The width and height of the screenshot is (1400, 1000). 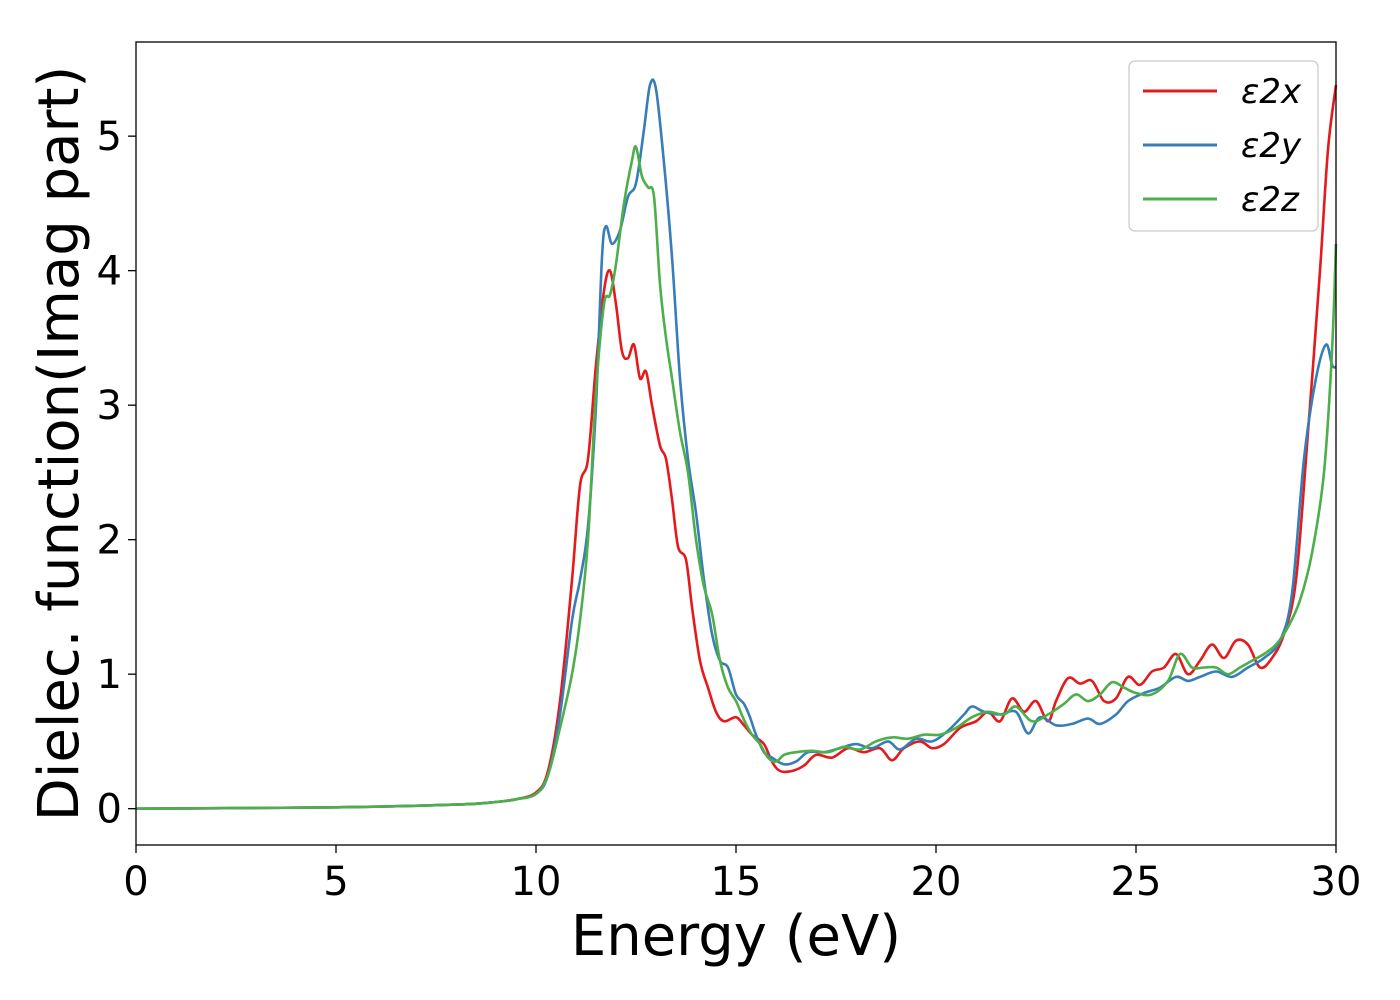 I want to click on x-tick-label: 0, so click(x=135, y=882).